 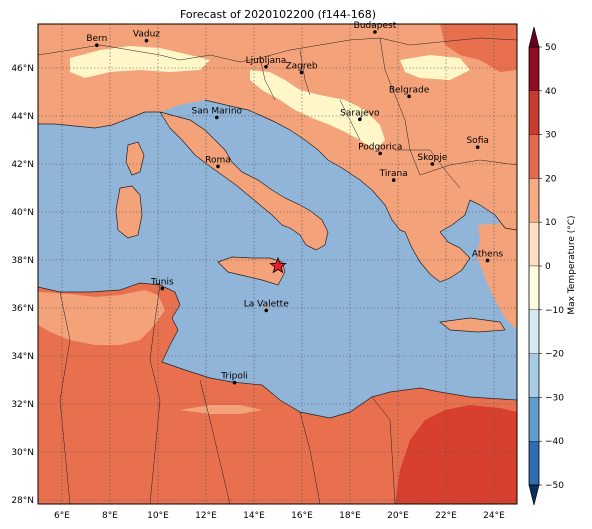 What do you see at coordinates (101, 317) in the screenshot?
I see `africa-warm-zone` at bounding box center [101, 317].